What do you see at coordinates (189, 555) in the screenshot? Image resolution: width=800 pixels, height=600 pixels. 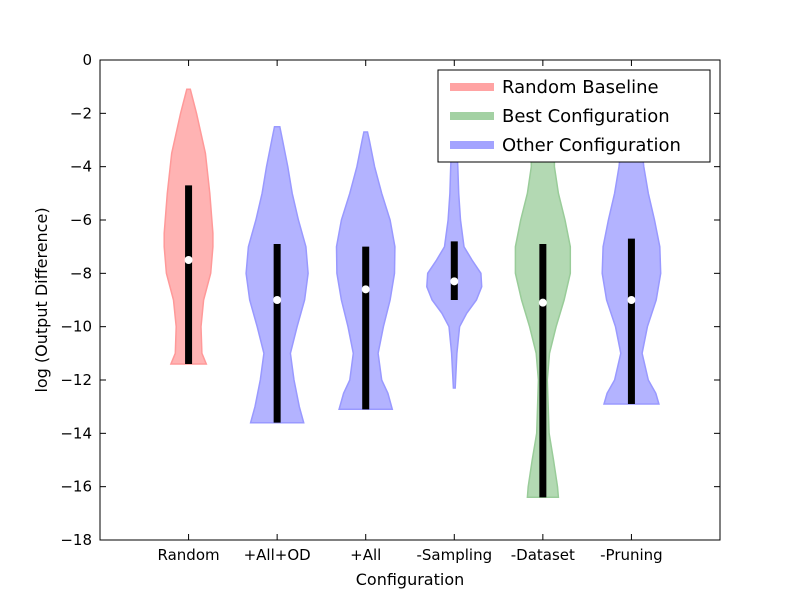 I see `x-tick-label: Random` at bounding box center [189, 555].